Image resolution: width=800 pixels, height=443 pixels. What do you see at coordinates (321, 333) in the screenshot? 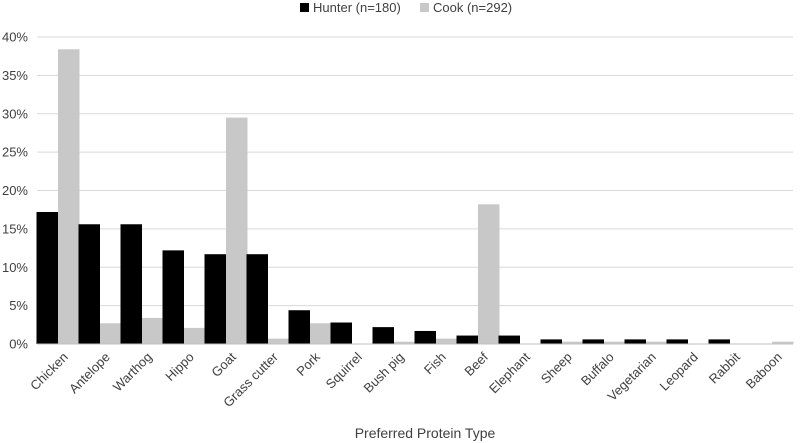
I see `bar-cook-pork` at bounding box center [321, 333].